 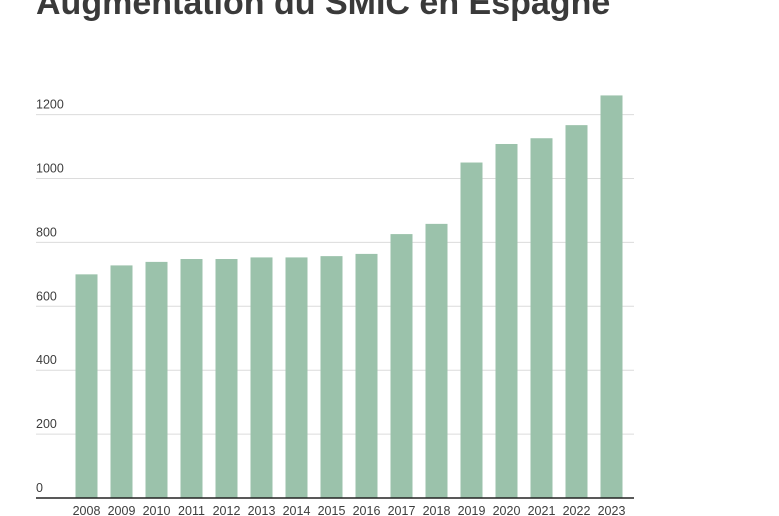 I want to click on y-axis-ticks: 0 200 400 600 800 1000 1200, so click(x=50, y=296).